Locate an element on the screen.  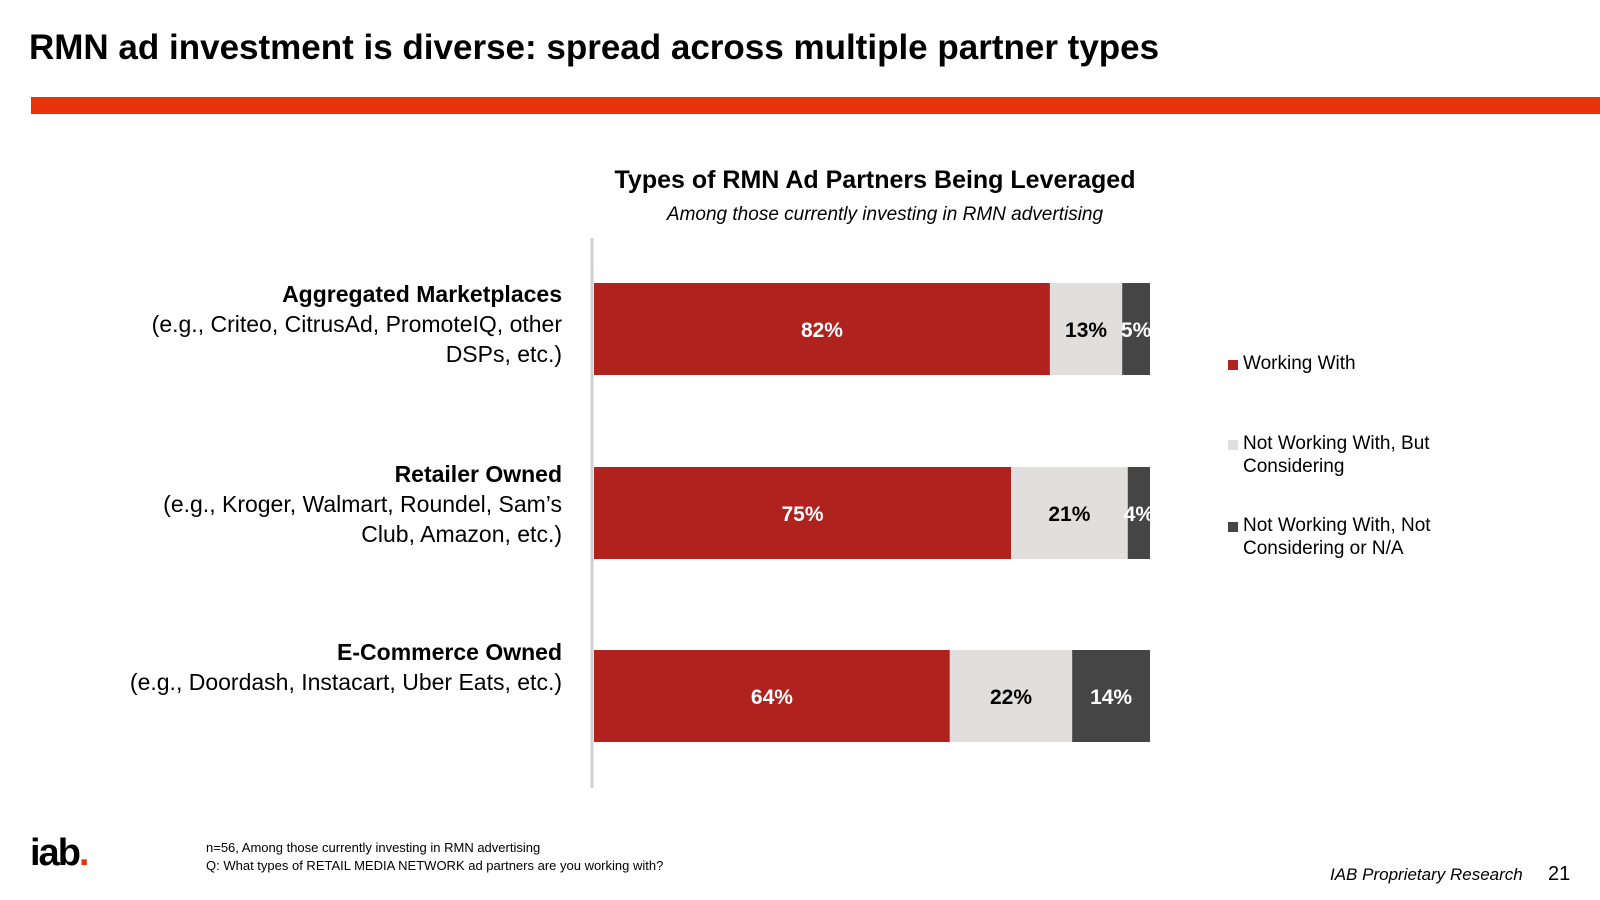
data-label: 13% is located at coordinates (1086, 330).